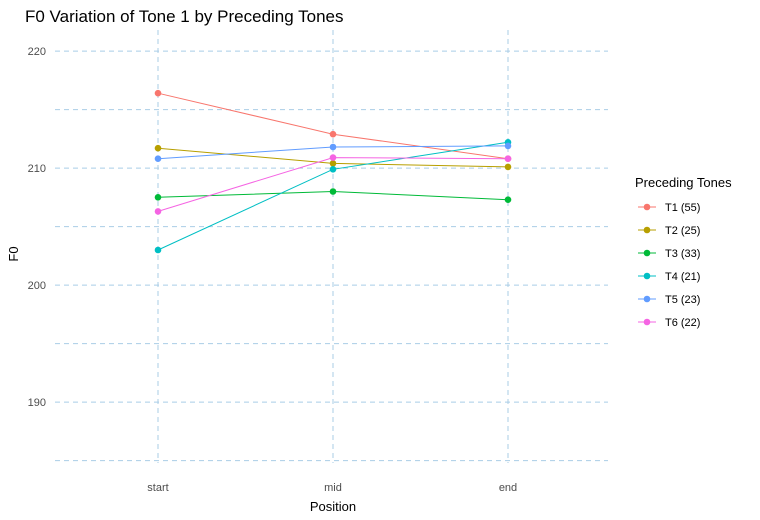  What do you see at coordinates (682, 208) in the screenshot?
I see `legend-label: T1 (55)` at bounding box center [682, 208].